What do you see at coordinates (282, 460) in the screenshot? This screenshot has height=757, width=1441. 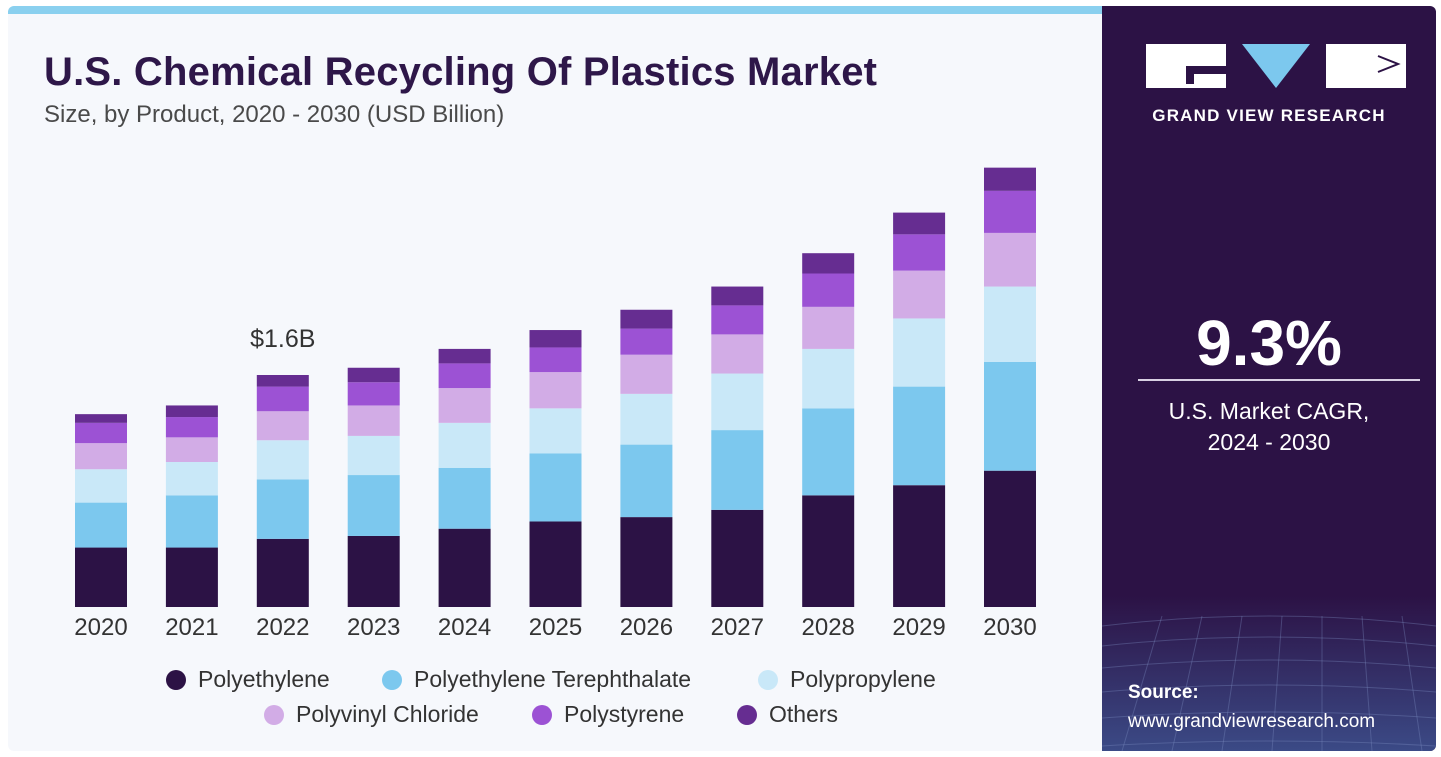 I see `bar-segment-2022-polypropylene` at bounding box center [282, 460].